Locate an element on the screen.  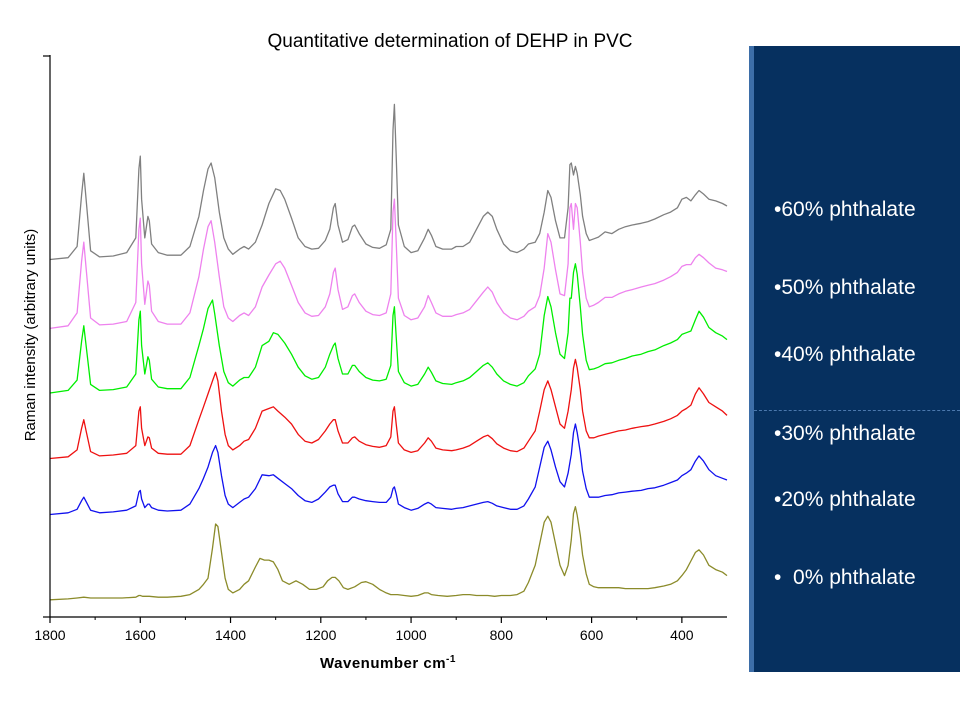
series-line-50-phthalate is located at coordinates (388, 264).